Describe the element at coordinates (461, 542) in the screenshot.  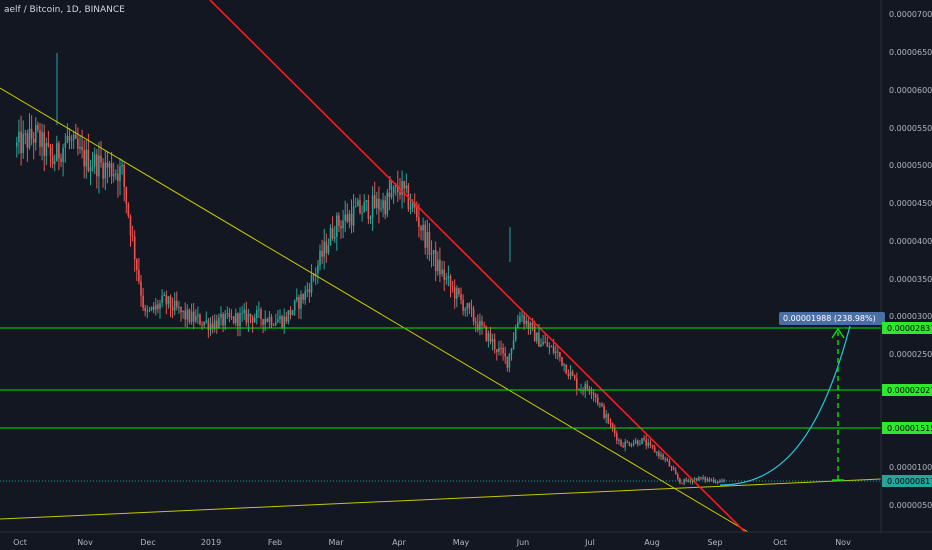
I see `time-tick-label: May` at that location.